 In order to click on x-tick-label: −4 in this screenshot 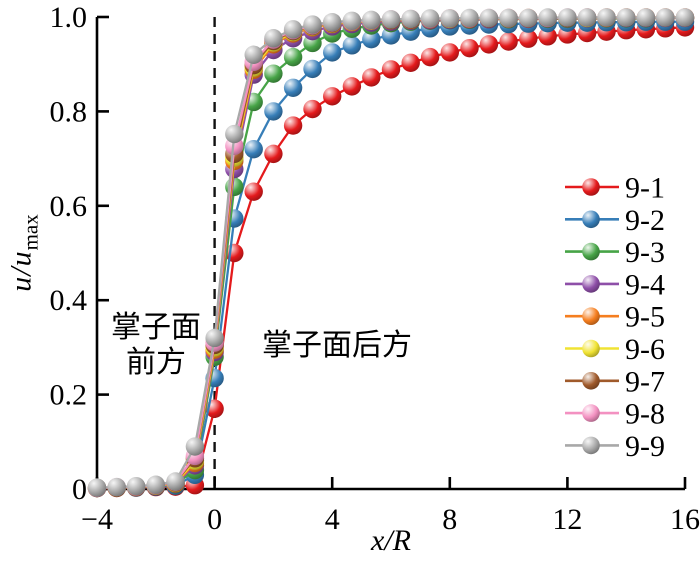, I will do `click(97, 519)`.